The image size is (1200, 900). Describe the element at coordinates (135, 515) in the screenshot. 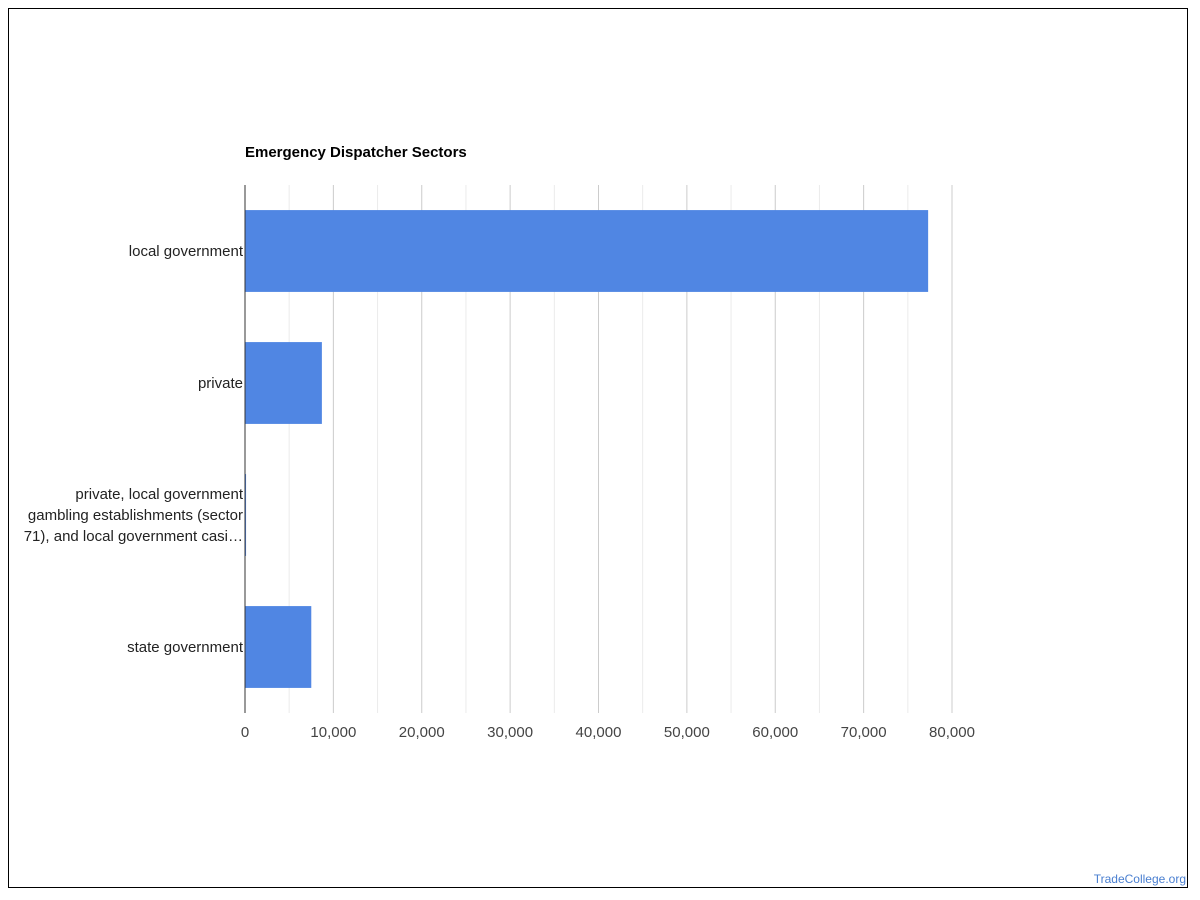

I see `category-label: gambling establishments (sector` at that location.